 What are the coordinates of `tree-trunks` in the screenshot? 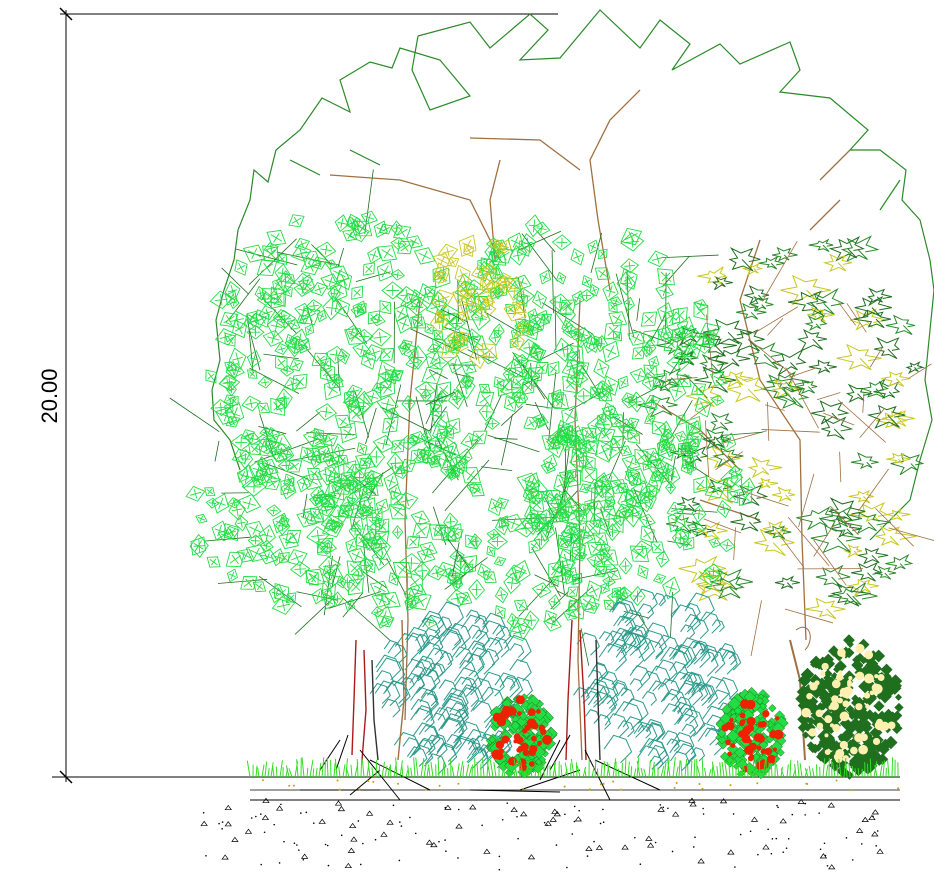 It's located at (476, 690).